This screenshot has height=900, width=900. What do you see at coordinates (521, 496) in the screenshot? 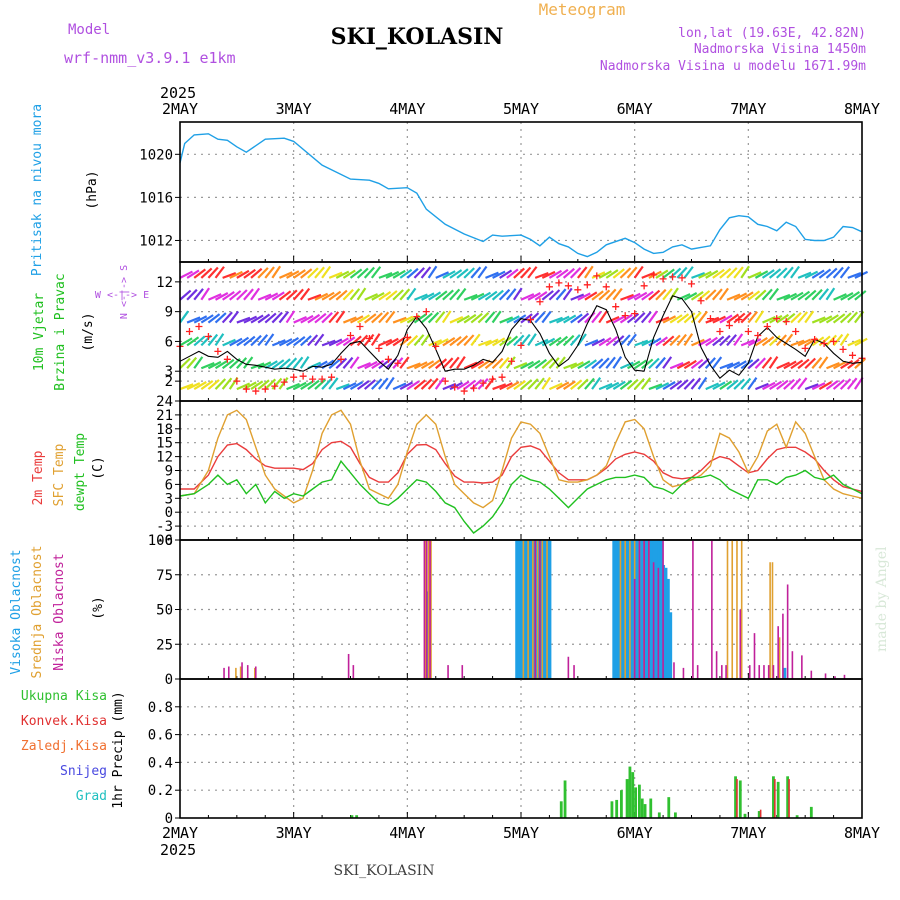
I see `dewpt-line` at bounding box center [521, 496].